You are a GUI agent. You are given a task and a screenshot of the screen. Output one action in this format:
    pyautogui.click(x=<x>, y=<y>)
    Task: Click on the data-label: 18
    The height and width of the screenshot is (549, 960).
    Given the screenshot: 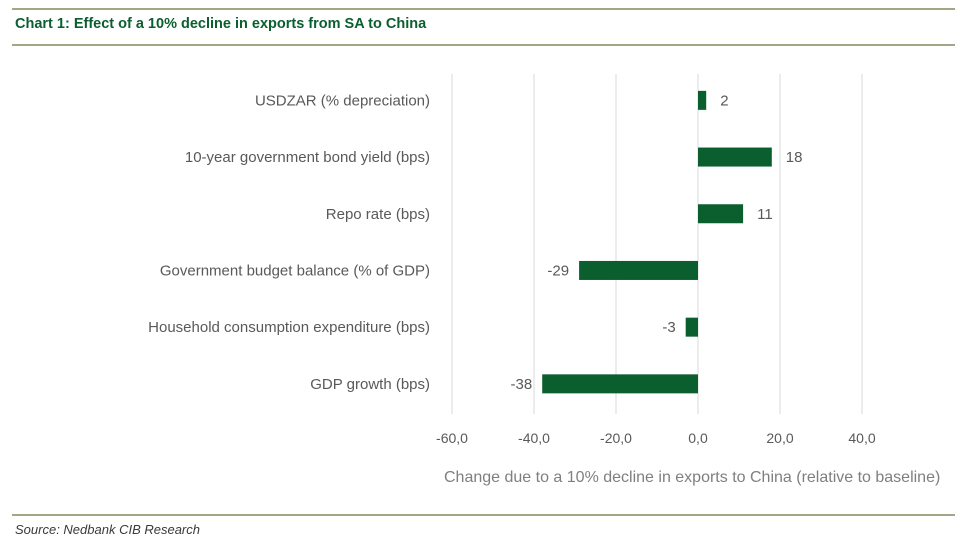 What is the action you would take?
    pyautogui.click(x=794, y=157)
    